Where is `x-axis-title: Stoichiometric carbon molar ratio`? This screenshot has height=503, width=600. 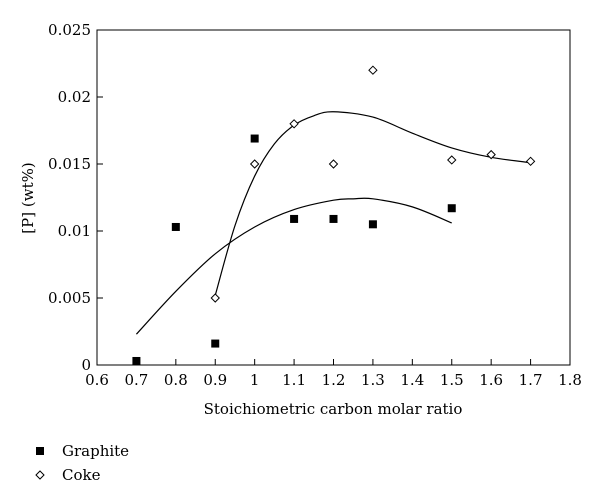 x-axis-title: Stoichiometric carbon molar ratio is located at coordinates (333, 409).